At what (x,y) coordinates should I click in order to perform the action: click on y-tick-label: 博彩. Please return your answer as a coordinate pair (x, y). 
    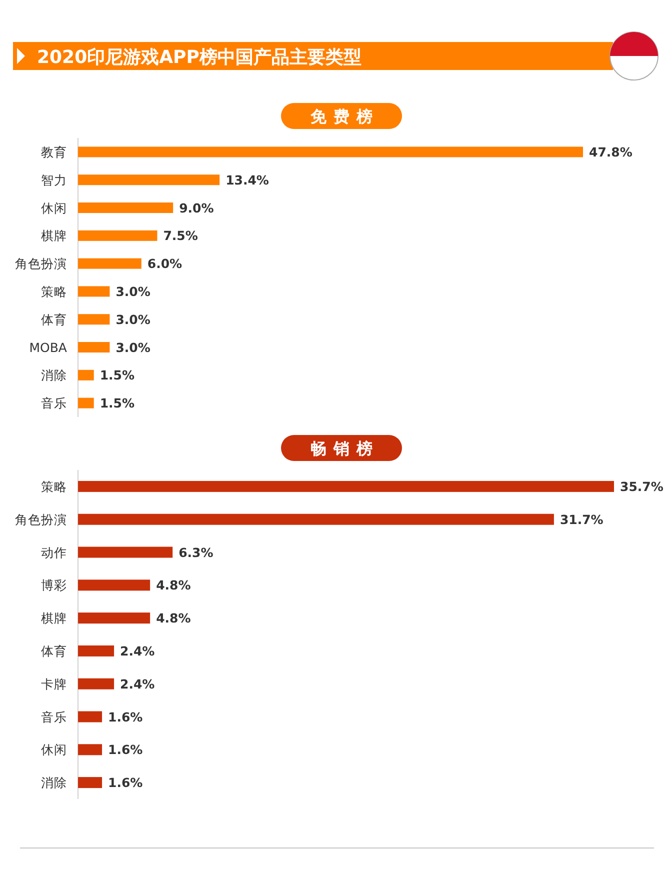
    Looking at the image, I should click on (54, 585).